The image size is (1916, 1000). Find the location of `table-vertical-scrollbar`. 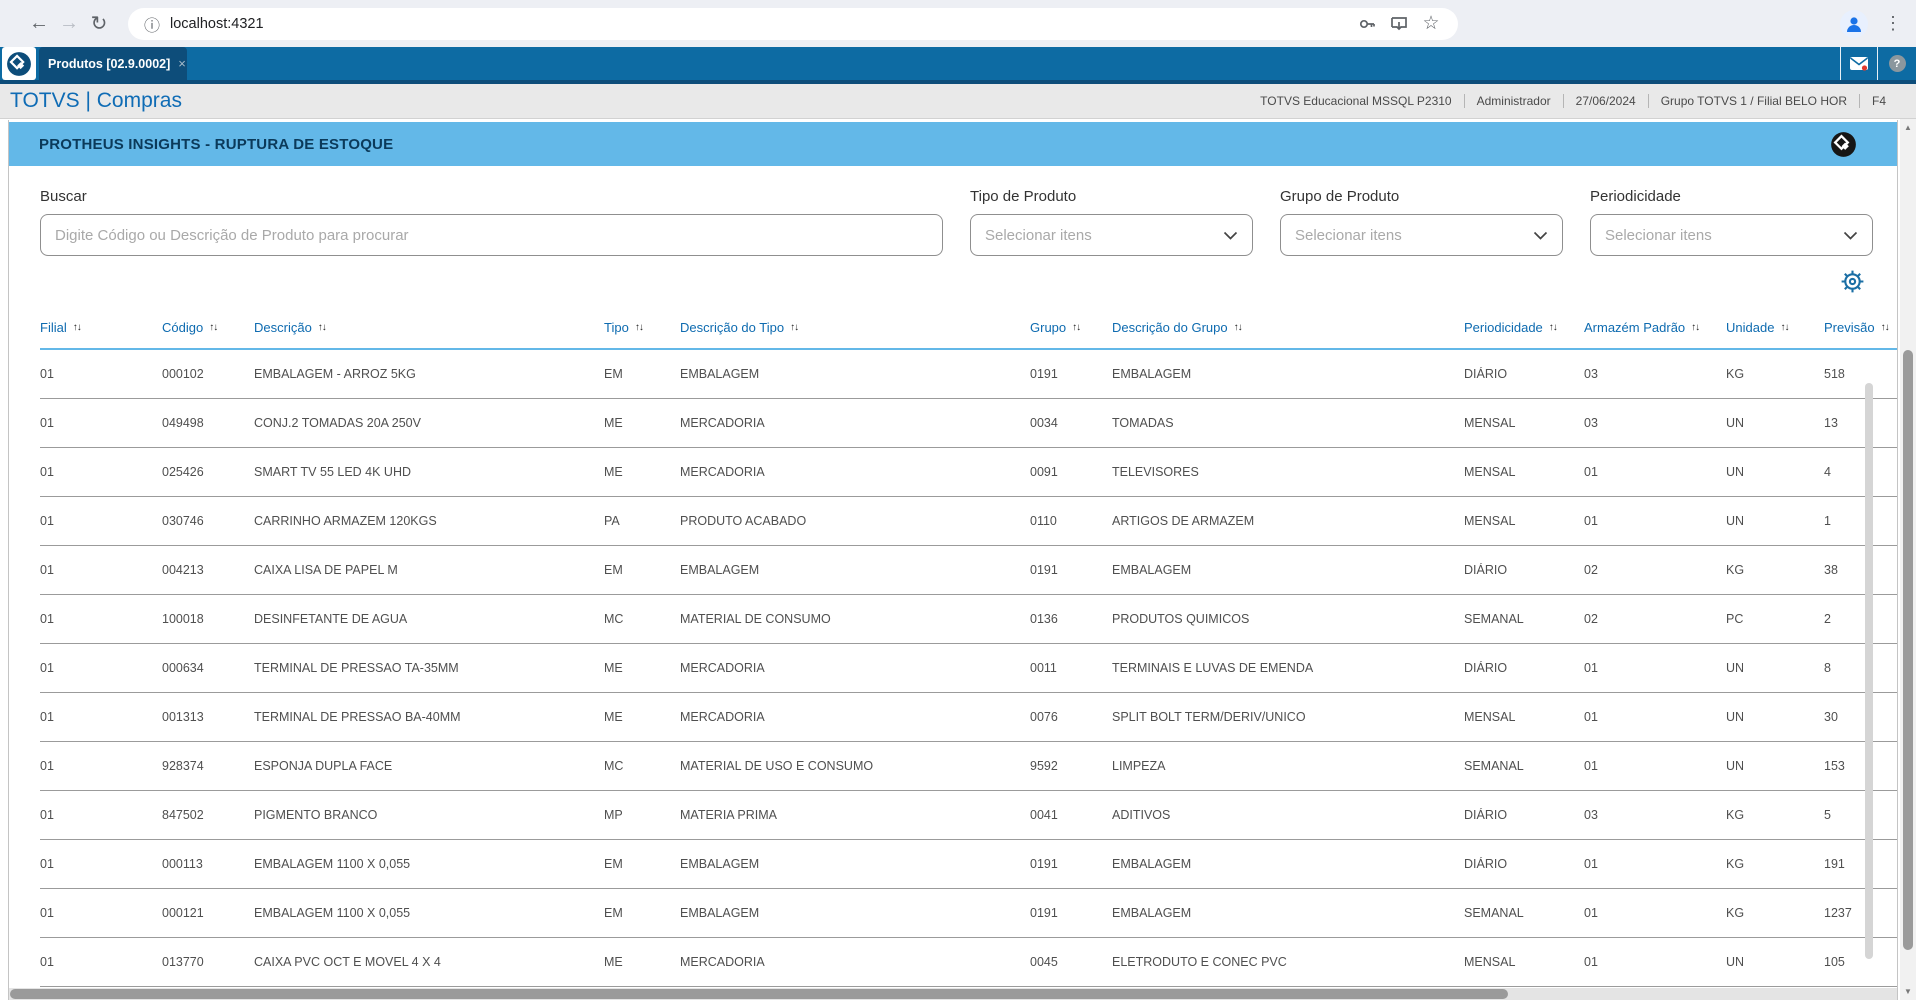

table-vertical-scrollbar is located at coordinates (1869, 671).